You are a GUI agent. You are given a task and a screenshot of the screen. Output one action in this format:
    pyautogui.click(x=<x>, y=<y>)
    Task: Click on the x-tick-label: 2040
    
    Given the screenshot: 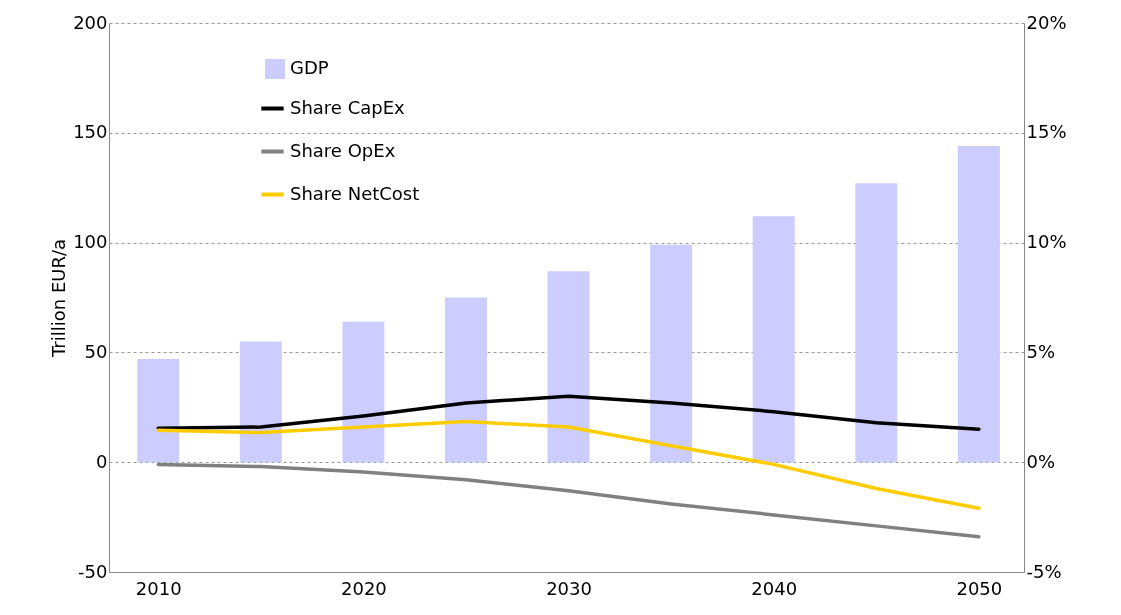 What is the action you would take?
    pyautogui.click(x=774, y=588)
    